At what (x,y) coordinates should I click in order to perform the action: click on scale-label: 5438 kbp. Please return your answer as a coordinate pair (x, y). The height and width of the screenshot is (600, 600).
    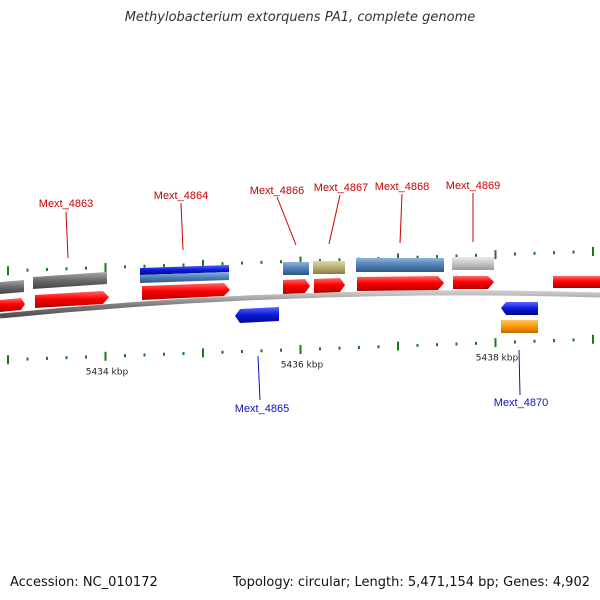
    Looking at the image, I should click on (497, 359).